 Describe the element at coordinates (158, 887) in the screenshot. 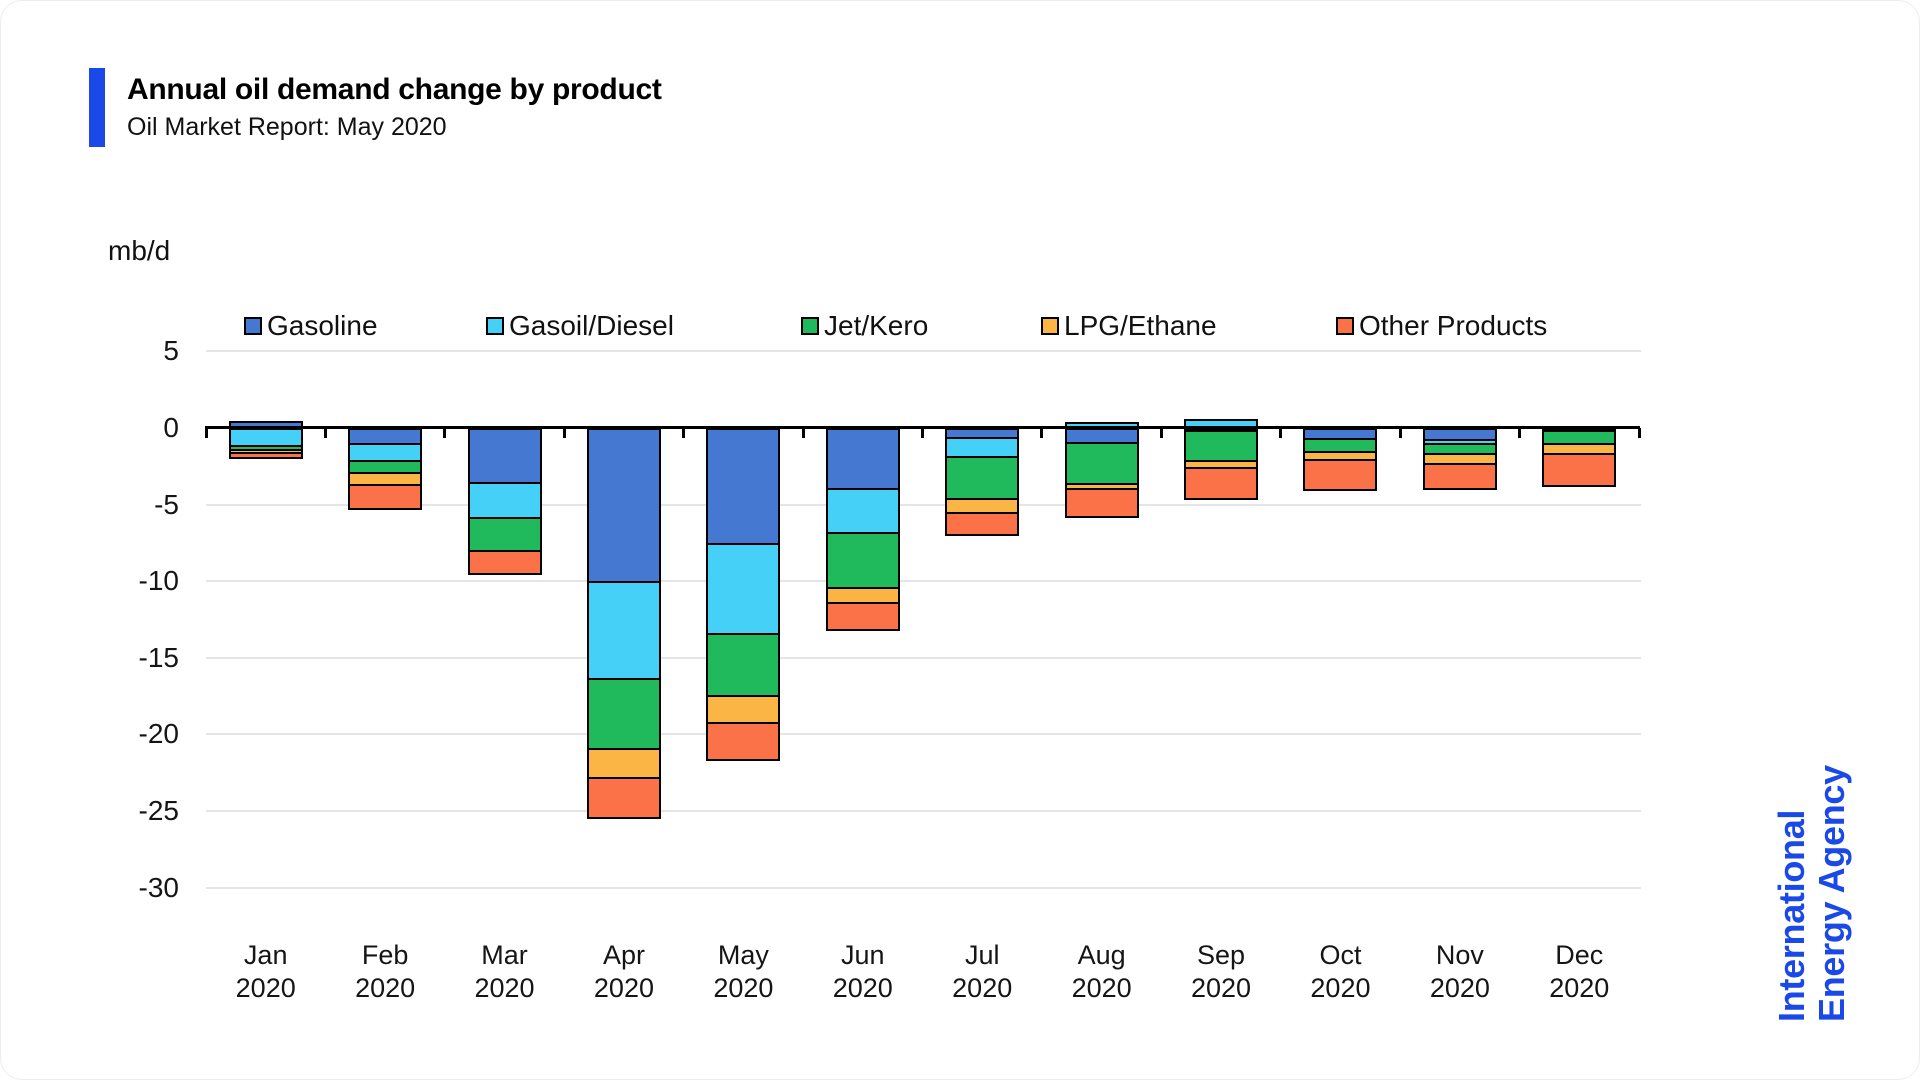

I see `y-axis-tick-label: -30` at that location.